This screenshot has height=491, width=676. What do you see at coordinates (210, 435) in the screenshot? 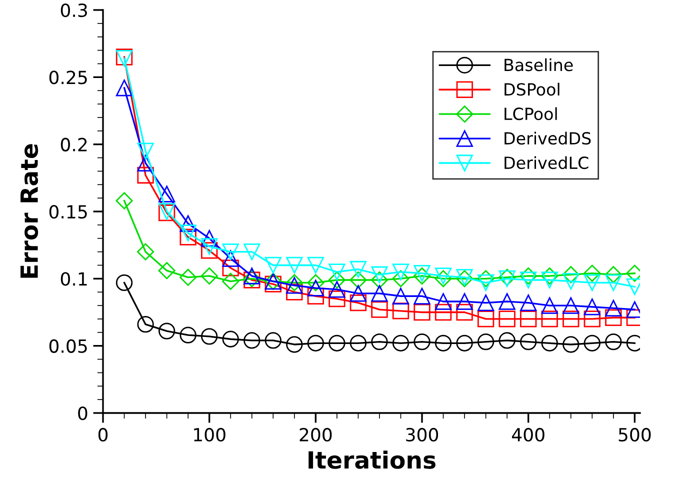
I see `x-tick-label: 100` at bounding box center [210, 435].